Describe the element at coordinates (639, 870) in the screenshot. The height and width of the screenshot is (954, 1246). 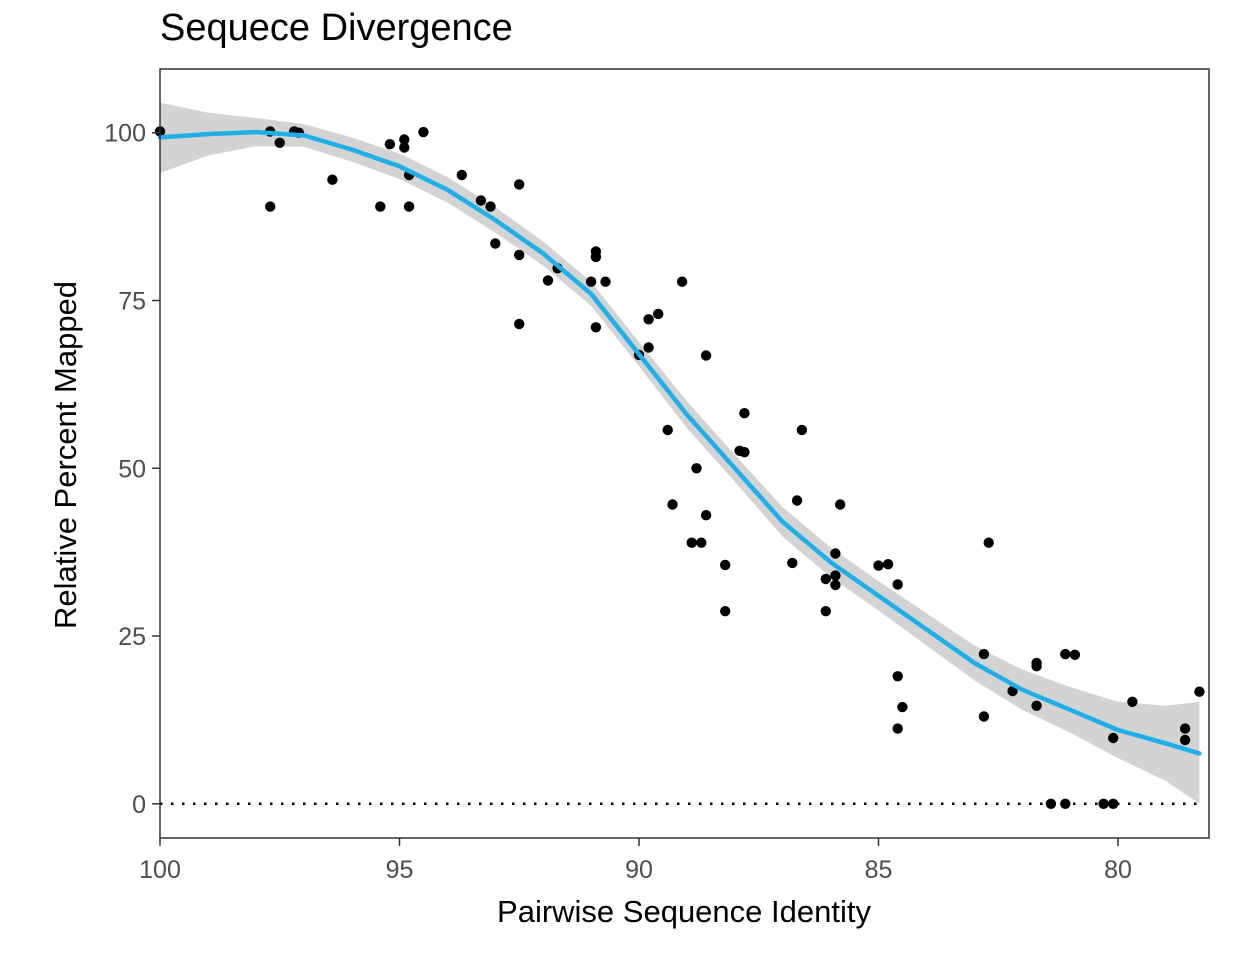
I see `x-tick-label: 90` at that location.